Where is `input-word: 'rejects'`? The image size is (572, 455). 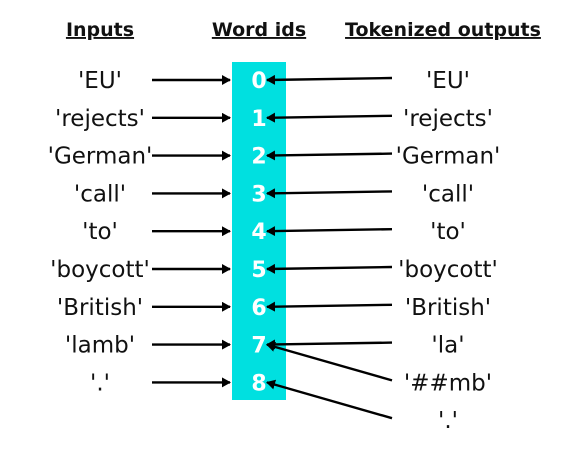 input-word: 'rejects' is located at coordinates (100, 119).